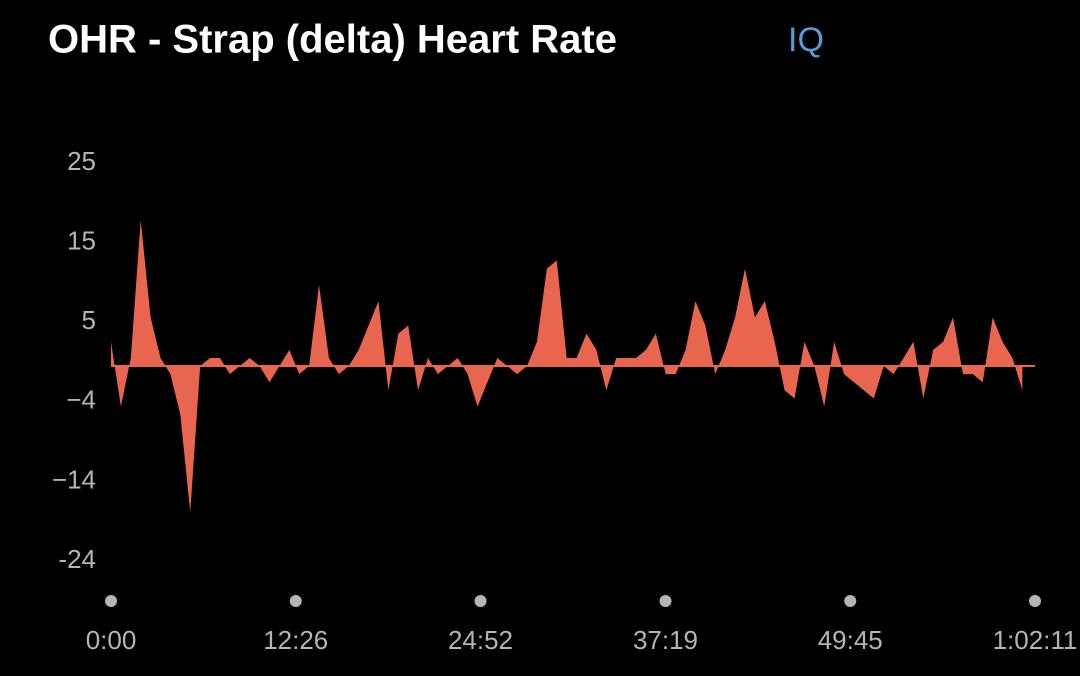 This screenshot has width=1080, height=676. I want to click on y-tick-label: 25, so click(81, 161).